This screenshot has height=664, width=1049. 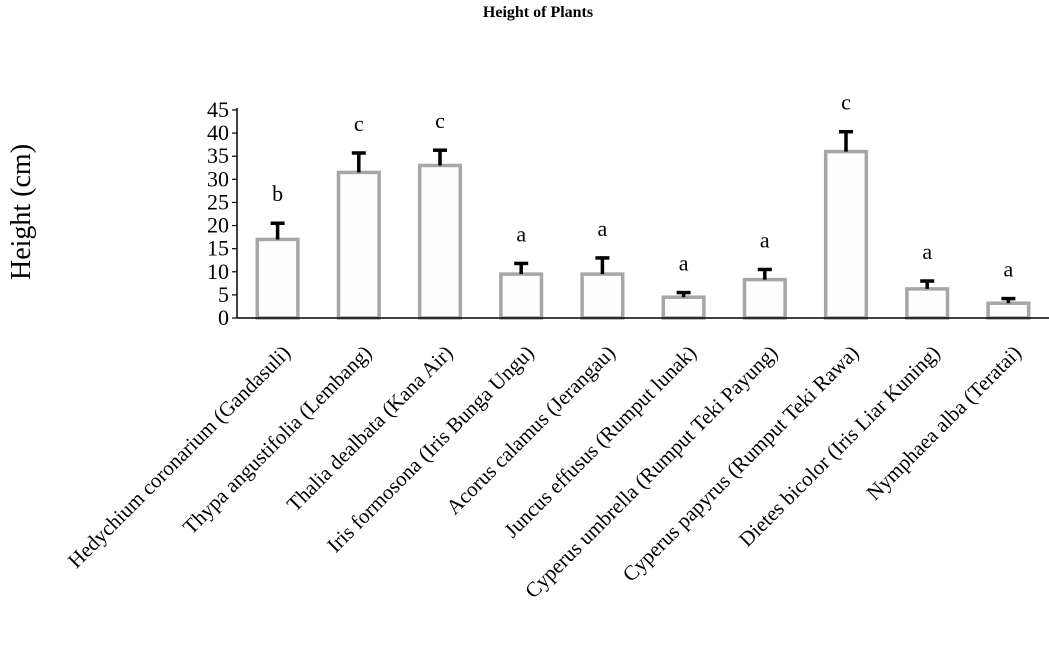 What do you see at coordinates (218, 178) in the screenshot?
I see `y-tick-label: 30` at bounding box center [218, 178].